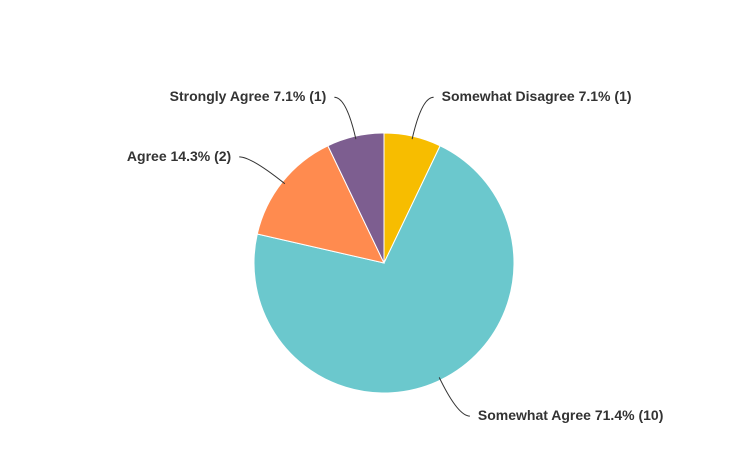 This screenshot has height=463, width=754. I want to click on data-label: Somewhat Agree 71.4% (10), so click(570, 415).